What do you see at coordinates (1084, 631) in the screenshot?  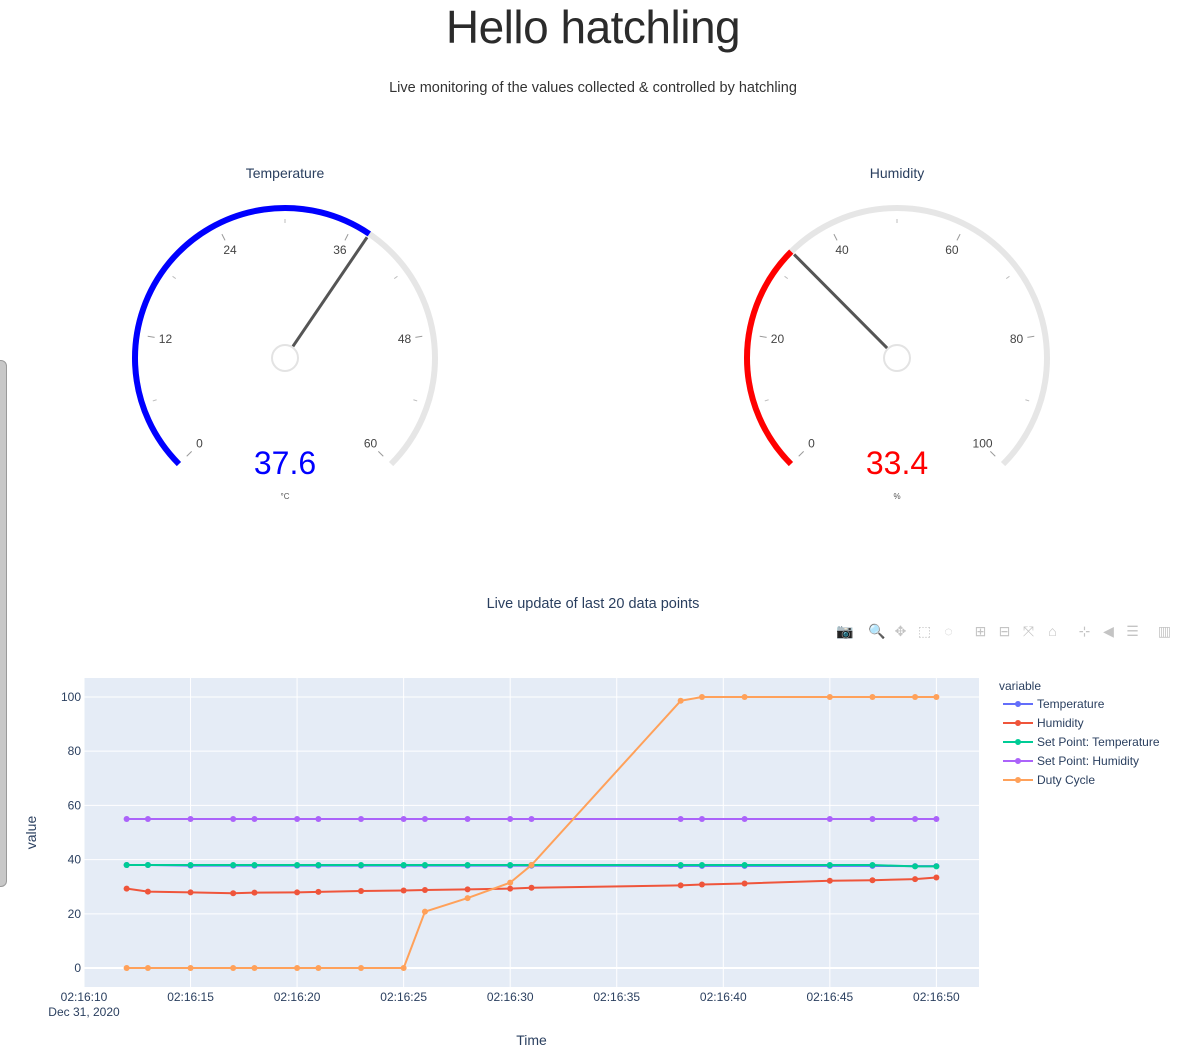 I see `spikelines-icon: ⊹` at bounding box center [1084, 631].